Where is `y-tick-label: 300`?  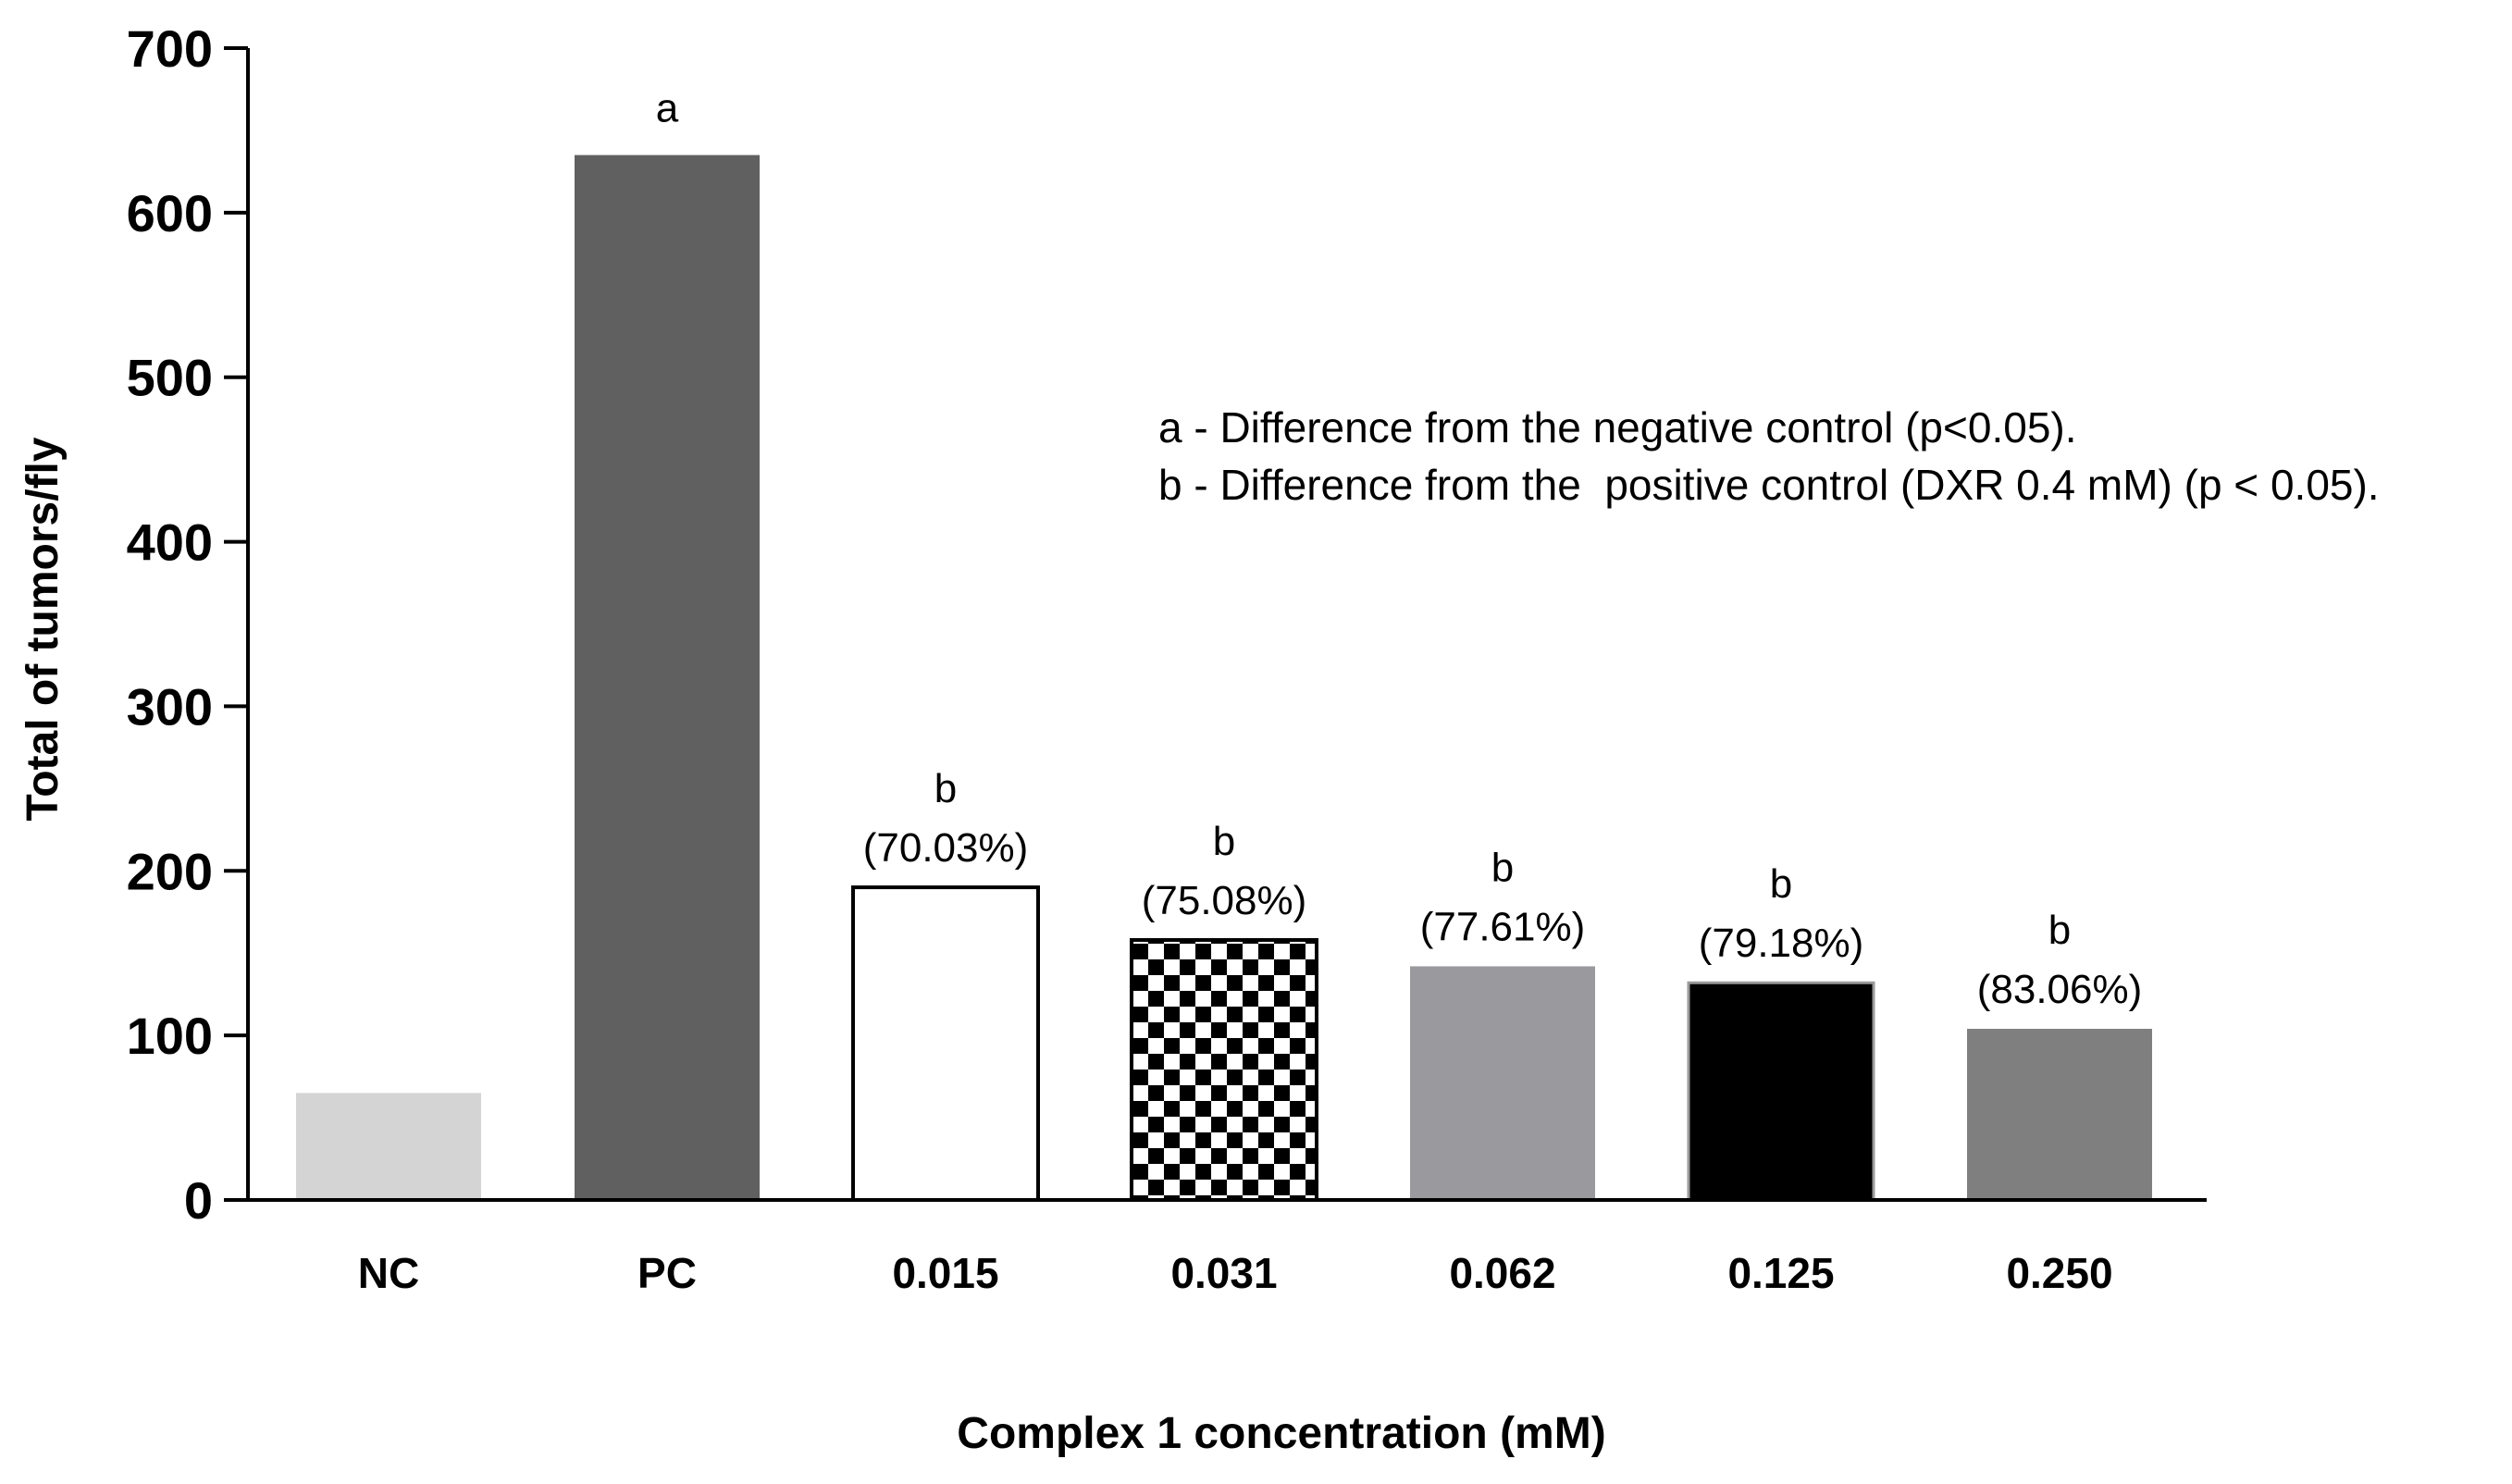 y-tick-label: 300 is located at coordinates (170, 707).